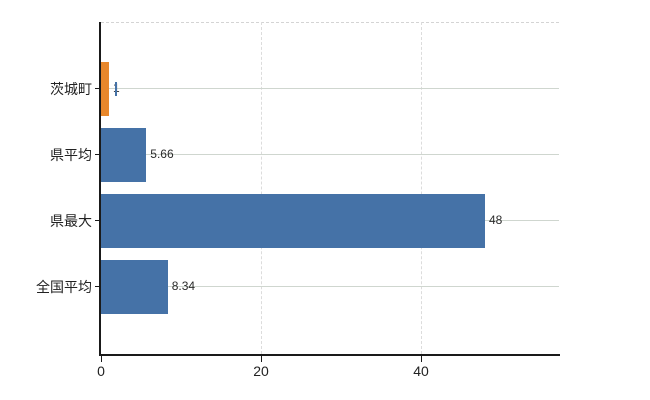 The image size is (650, 400). I want to click on x-tick-label: 0, so click(101, 371).